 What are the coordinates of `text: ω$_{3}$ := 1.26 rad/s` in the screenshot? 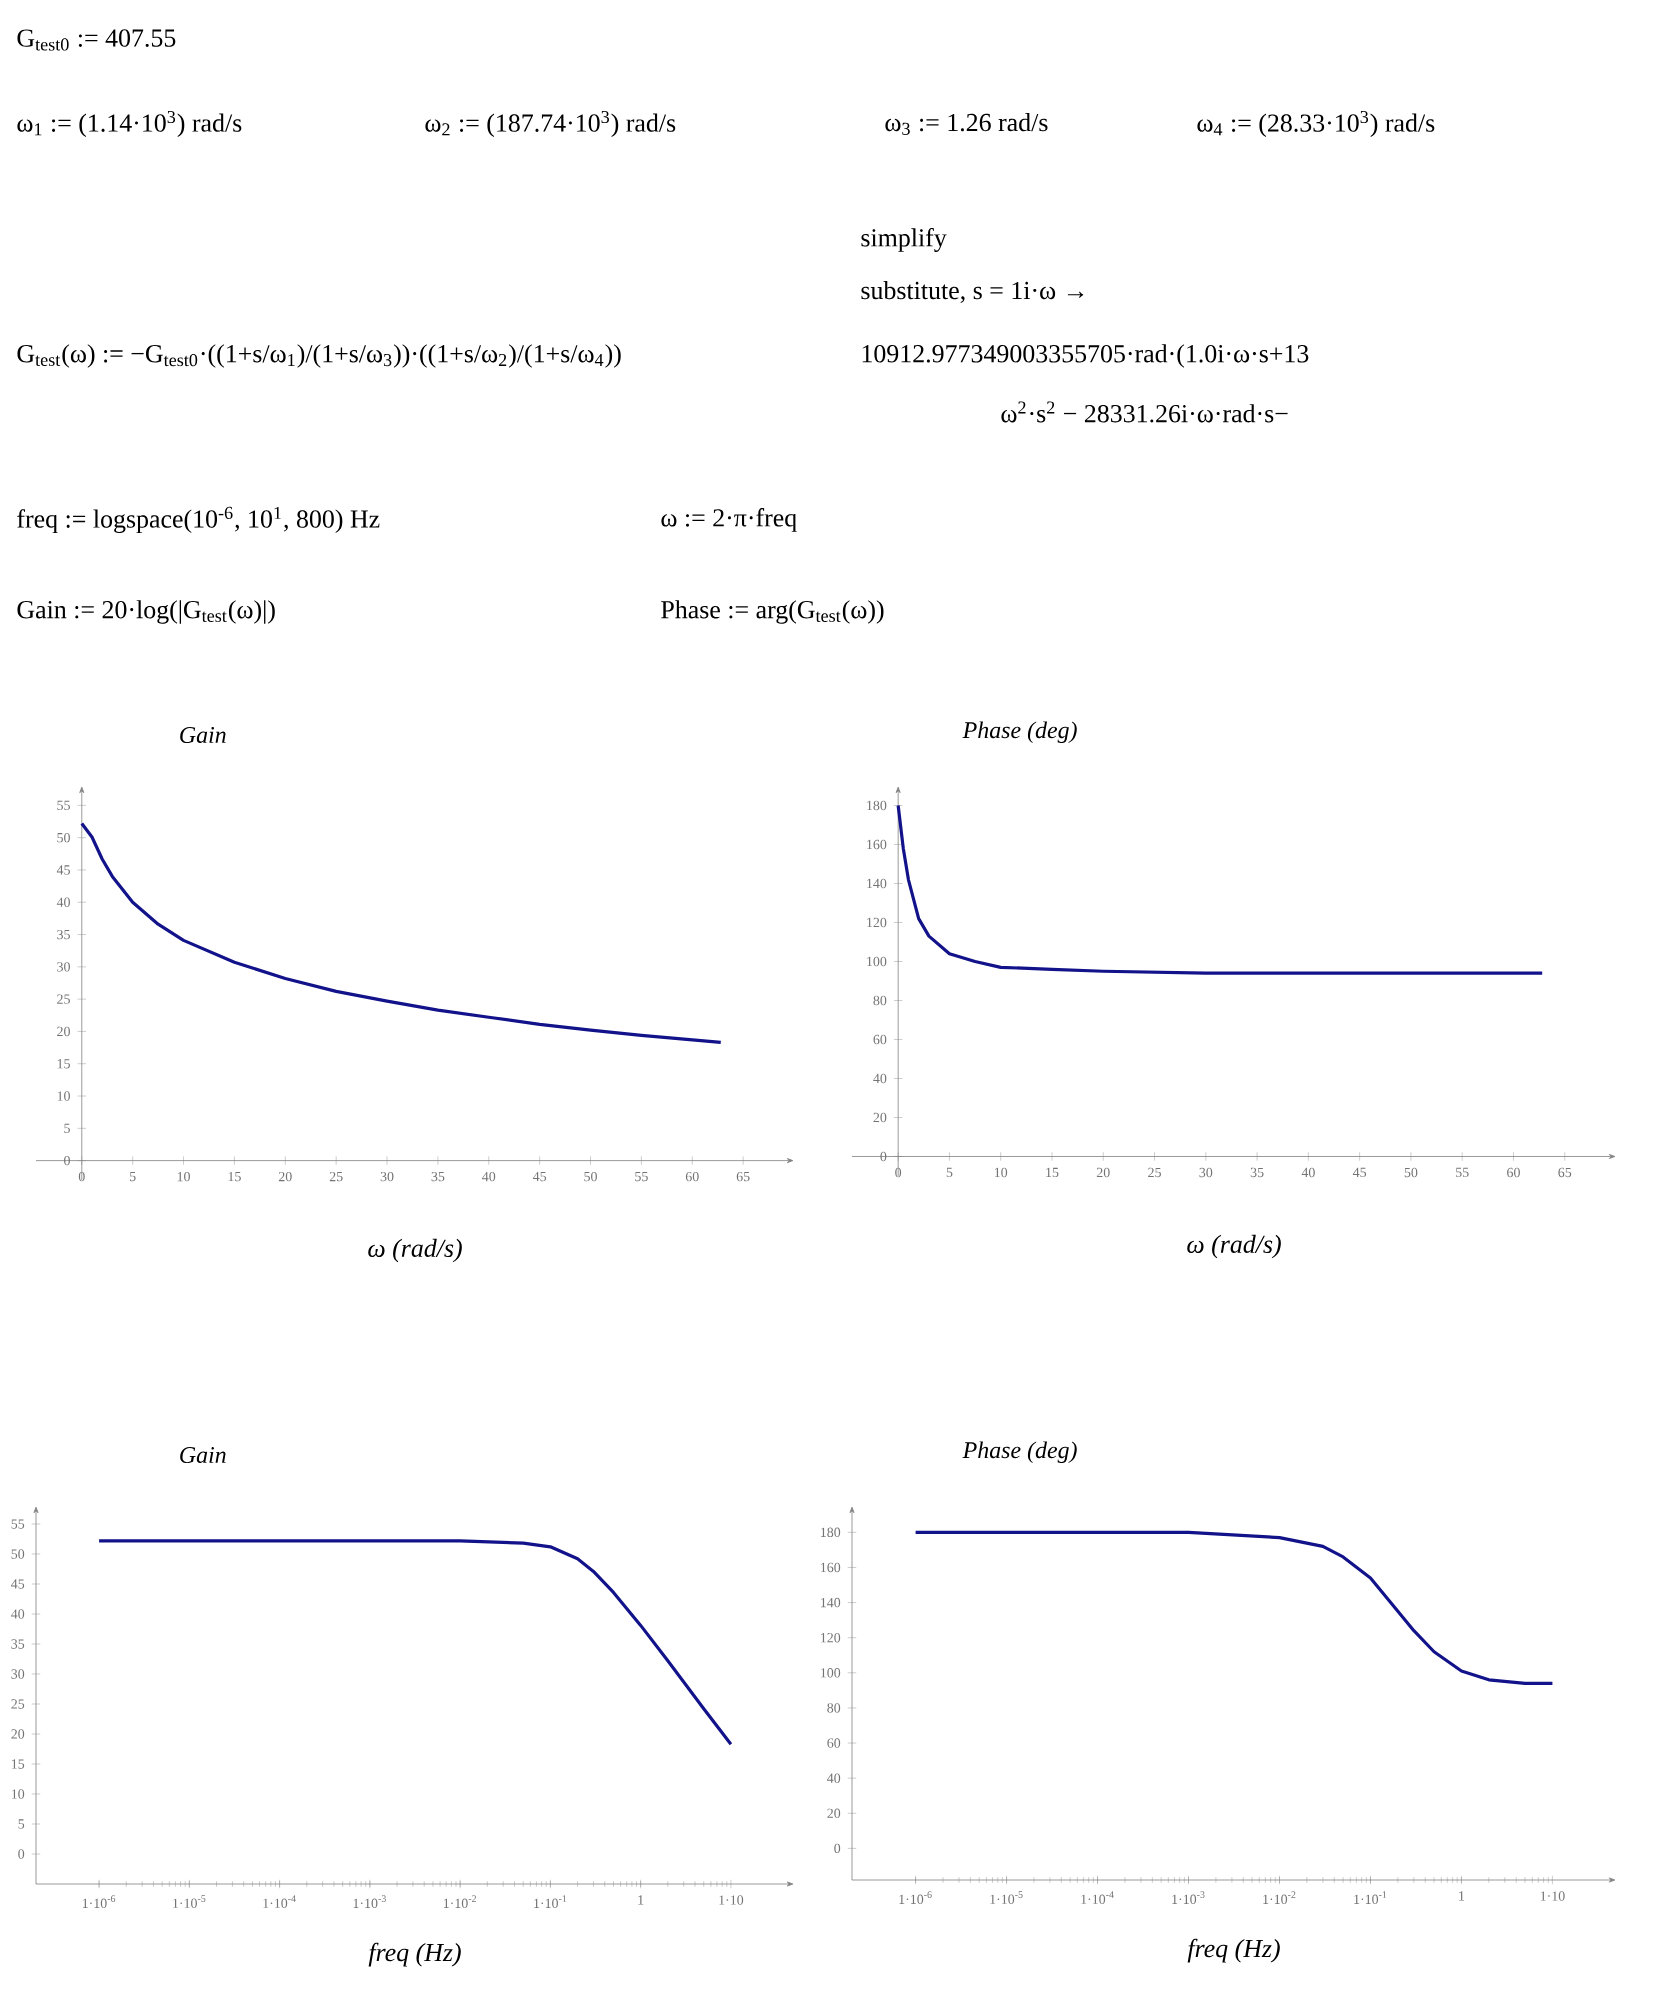 It's located at (966, 124).